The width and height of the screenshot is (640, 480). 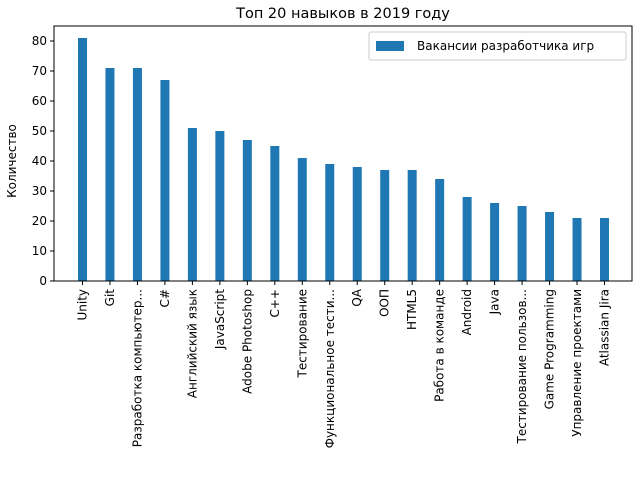 I want to click on x-tick-label: C++, so click(x=275, y=303).